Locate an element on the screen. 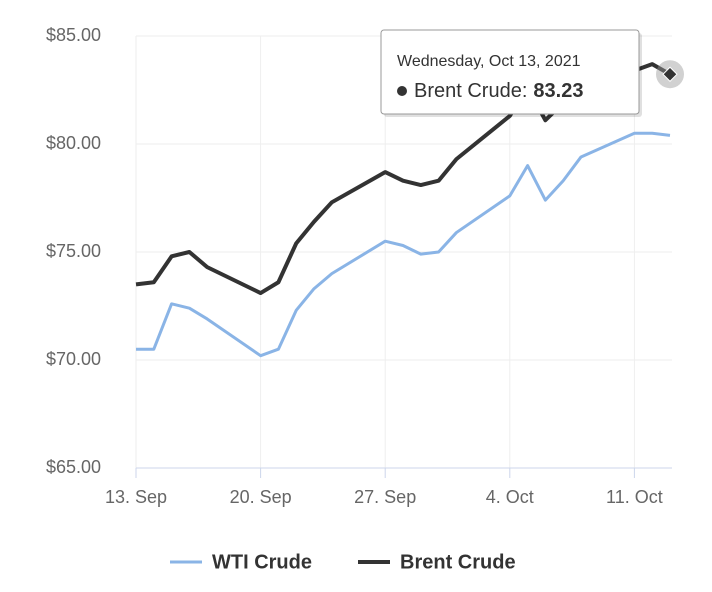  y-tick-label: $70.00 is located at coordinates (73, 359).